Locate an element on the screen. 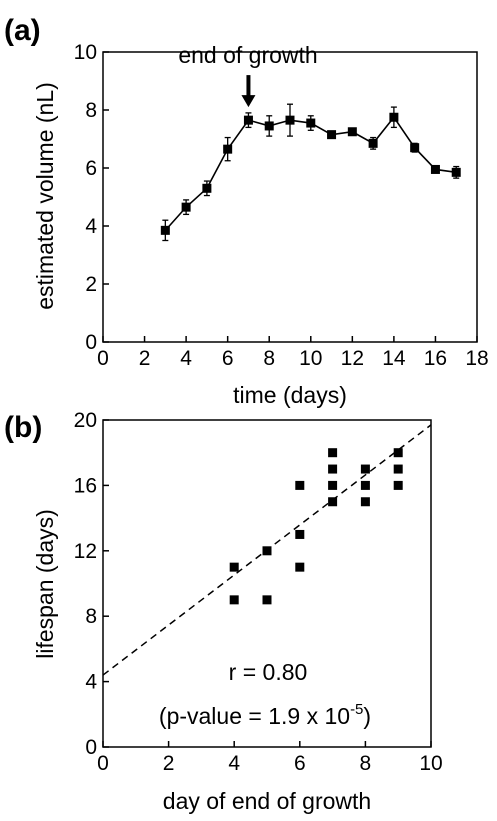 The image size is (497, 821). panel-a-xtick-label-1: 2 is located at coordinates (145, 358).